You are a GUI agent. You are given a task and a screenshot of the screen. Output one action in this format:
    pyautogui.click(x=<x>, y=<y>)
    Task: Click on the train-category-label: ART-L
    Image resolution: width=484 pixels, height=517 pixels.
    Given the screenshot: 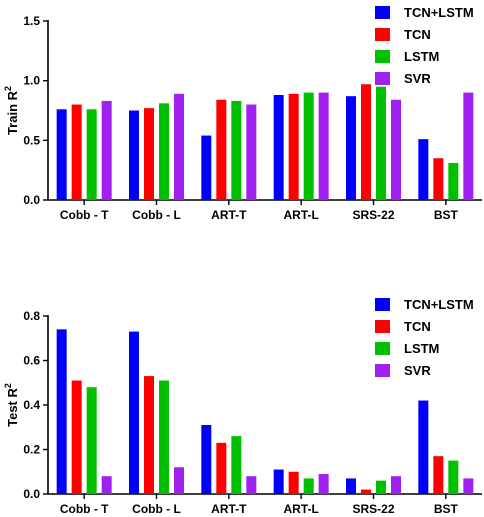 What is the action you would take?
    pyautogui.click(x=301, y=215)
    